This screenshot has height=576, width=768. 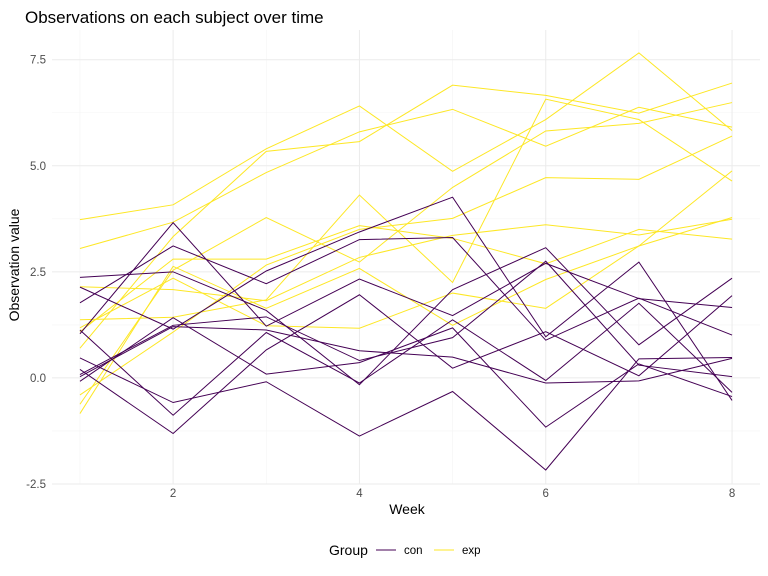 I want to click on y-tick-label: 5.0, so click(x=38, y=167).